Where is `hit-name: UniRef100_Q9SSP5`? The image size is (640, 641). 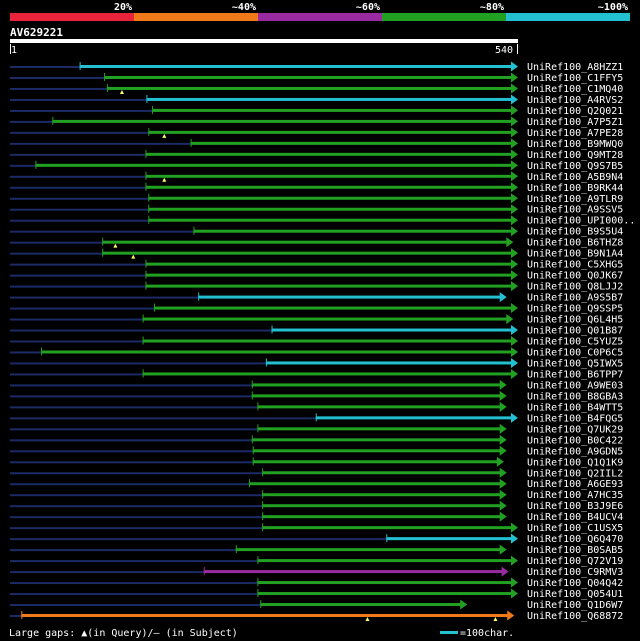 hit-name: UniRef100_Q9SSP5 is located at coordinates (575, 309).